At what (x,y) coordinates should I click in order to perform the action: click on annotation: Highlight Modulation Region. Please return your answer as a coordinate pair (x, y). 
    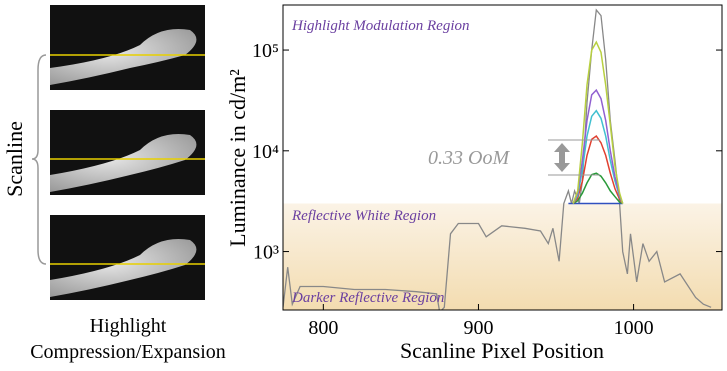
    Looking at the image, I should click on (380, 26).